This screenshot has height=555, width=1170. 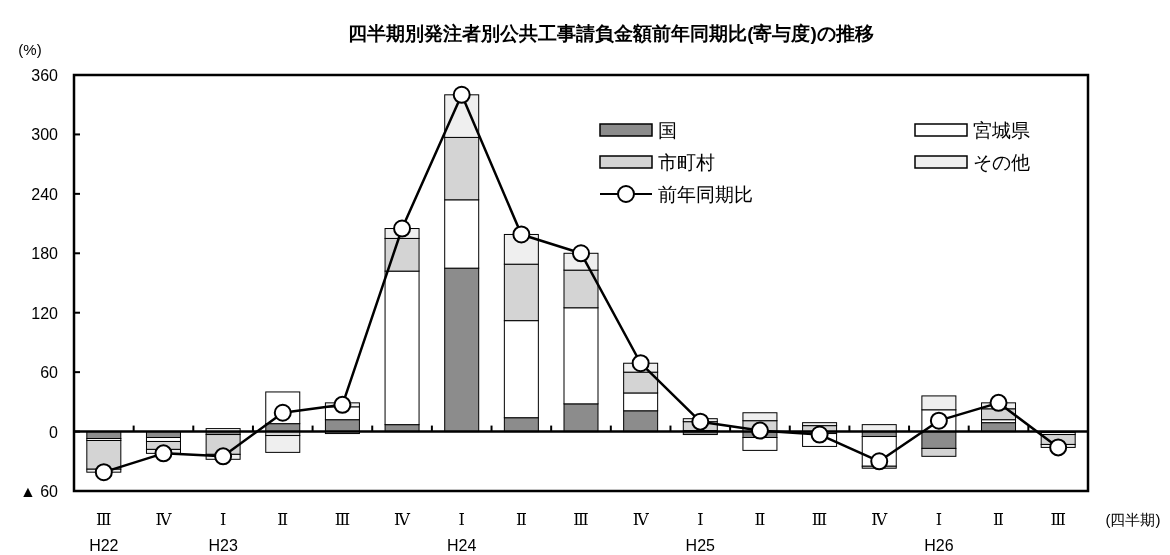 What do you see at coordinates (30, 49) in the screenshot?
I see `y-axis-title: (%)` at bounding box center [30, 49].